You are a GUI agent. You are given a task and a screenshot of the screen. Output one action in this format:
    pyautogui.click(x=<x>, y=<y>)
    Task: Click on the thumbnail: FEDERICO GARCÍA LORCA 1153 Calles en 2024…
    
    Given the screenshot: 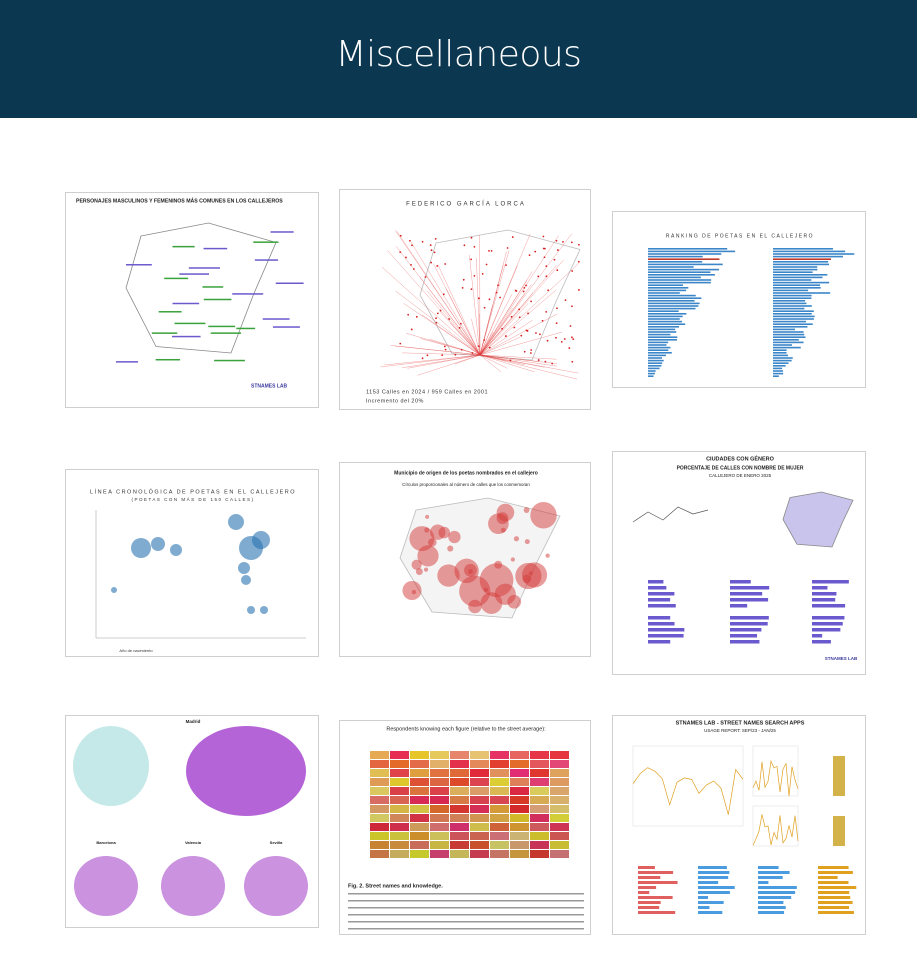 What is the action you would take?
    pyautogui.click(x=465, y=299)
    